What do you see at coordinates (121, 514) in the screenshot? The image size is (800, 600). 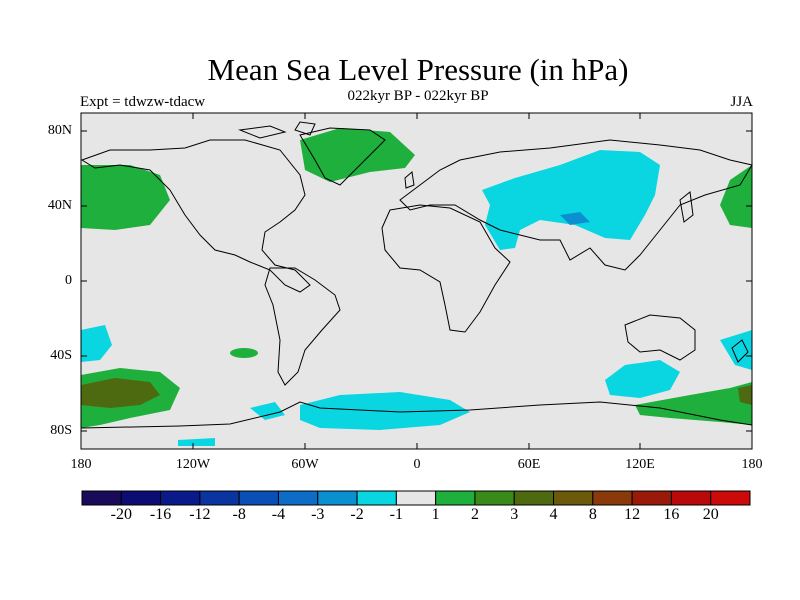 I see `colorbar-label: -20` at bounding box center [121, 514].